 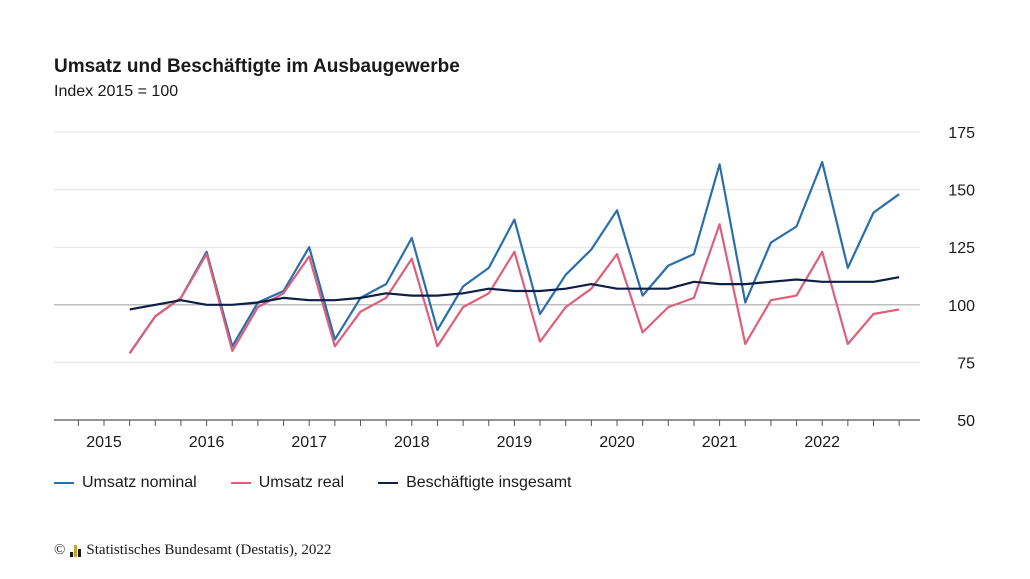 What do you see at coordinates (240, 483) in the screenshot?
I see `legend-swatch-real` at bounding box center [240, 483].